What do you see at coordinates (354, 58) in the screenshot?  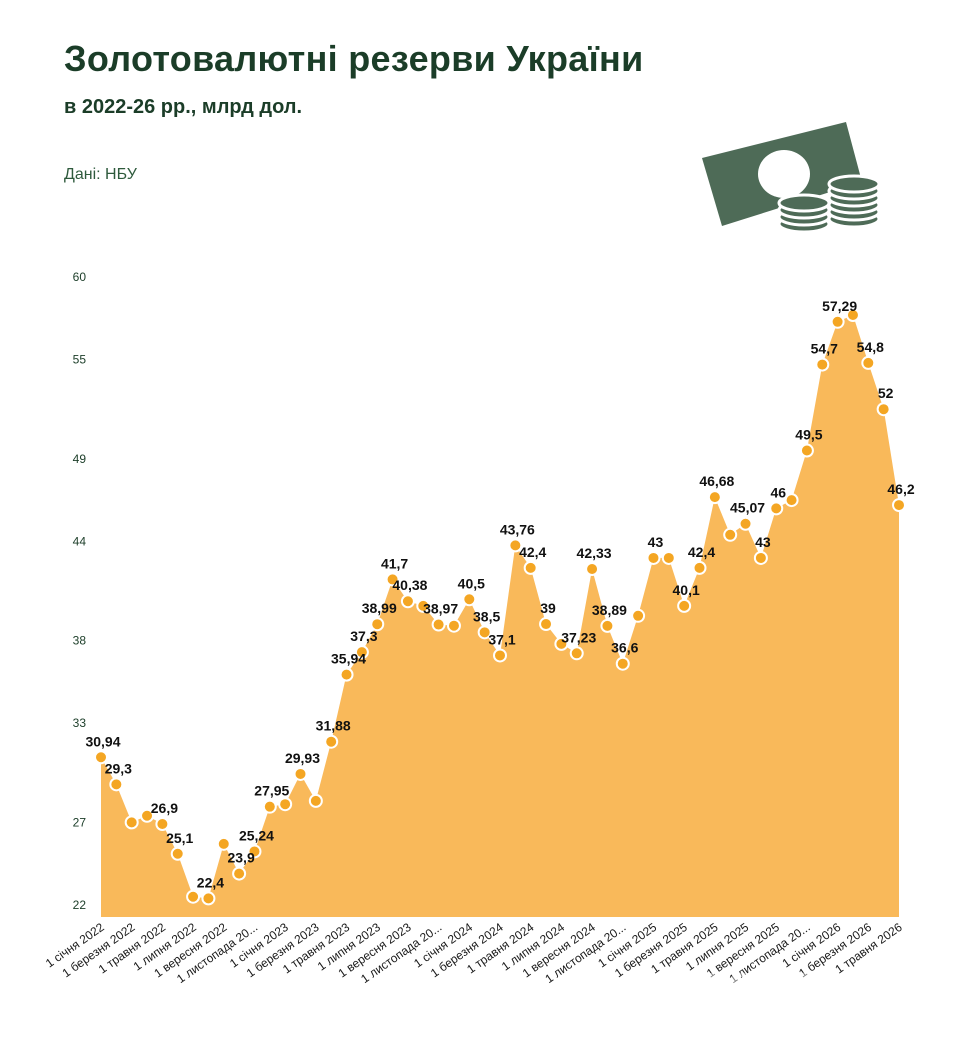 I see `chart-title: Золотовалютні резерви України` at bounding box center [354, 58].